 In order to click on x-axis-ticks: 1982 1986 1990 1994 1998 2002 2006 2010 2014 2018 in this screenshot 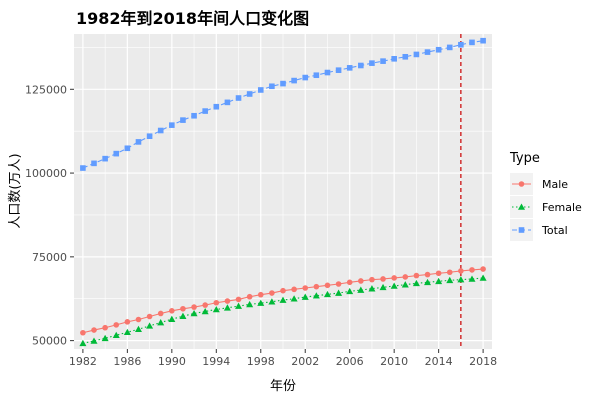, I will do `click(283, 358)`.